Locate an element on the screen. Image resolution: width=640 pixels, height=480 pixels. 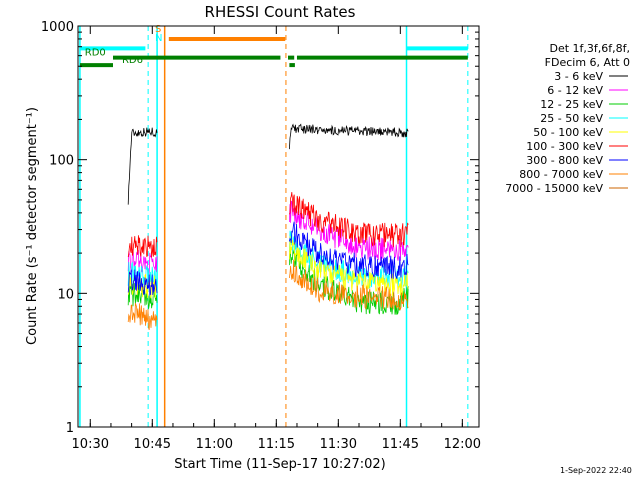
y-tick-label-3: 1000 is located at coordinates (57, 27).